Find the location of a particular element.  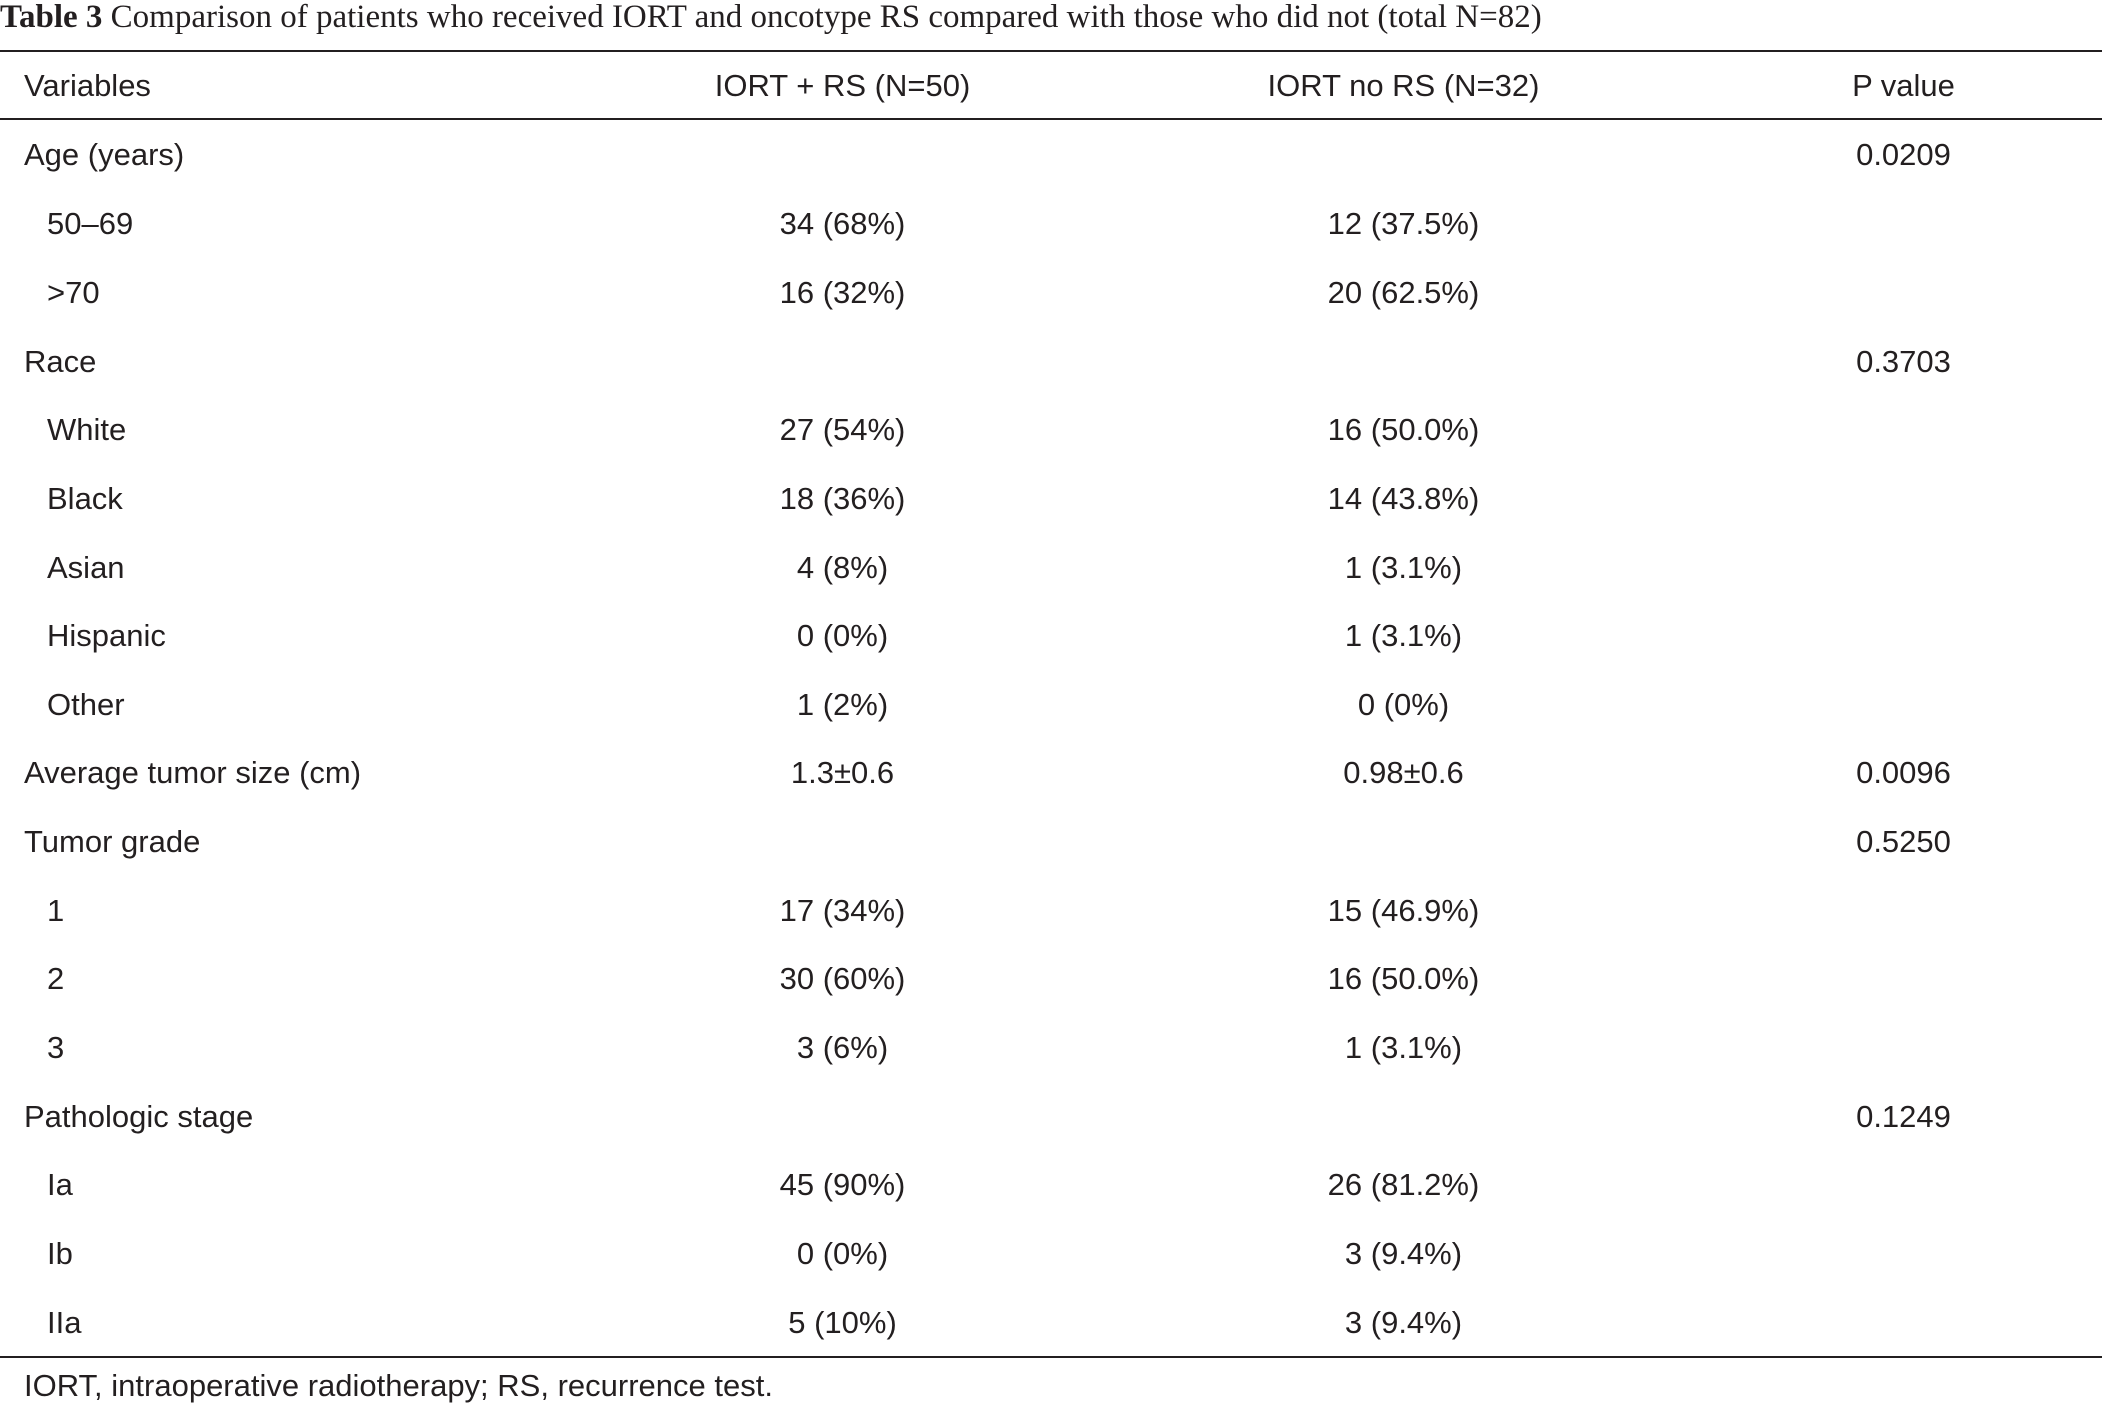

row-p-value: 0.5250 is located at coordinates (1903, 842).